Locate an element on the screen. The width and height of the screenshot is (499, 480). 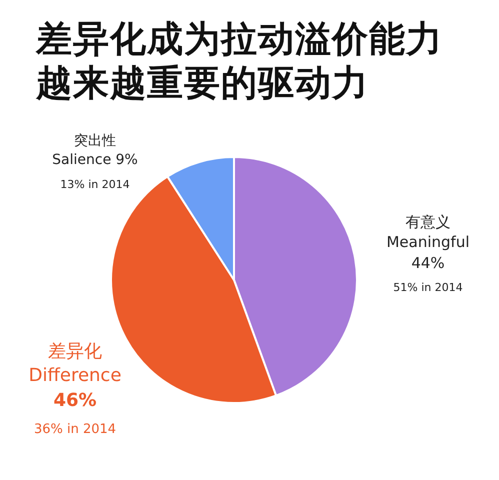
slice-label: 差异化 Difference is located at coordinates (75, 364).